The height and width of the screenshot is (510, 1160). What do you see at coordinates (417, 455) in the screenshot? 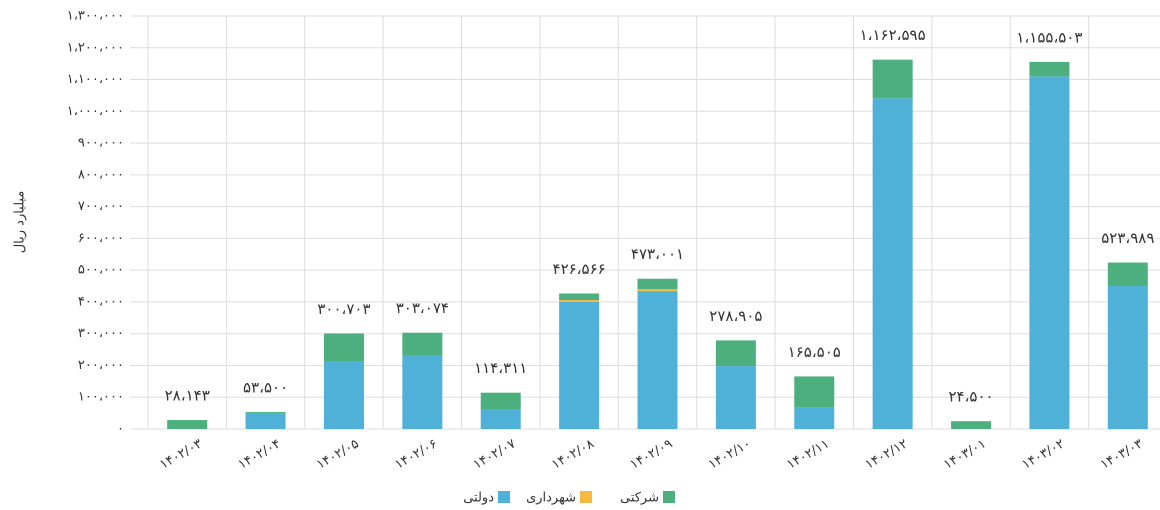
I see `x-tick-label: ۱۴۰۲/۰۶` at bounding box center [417, 455].